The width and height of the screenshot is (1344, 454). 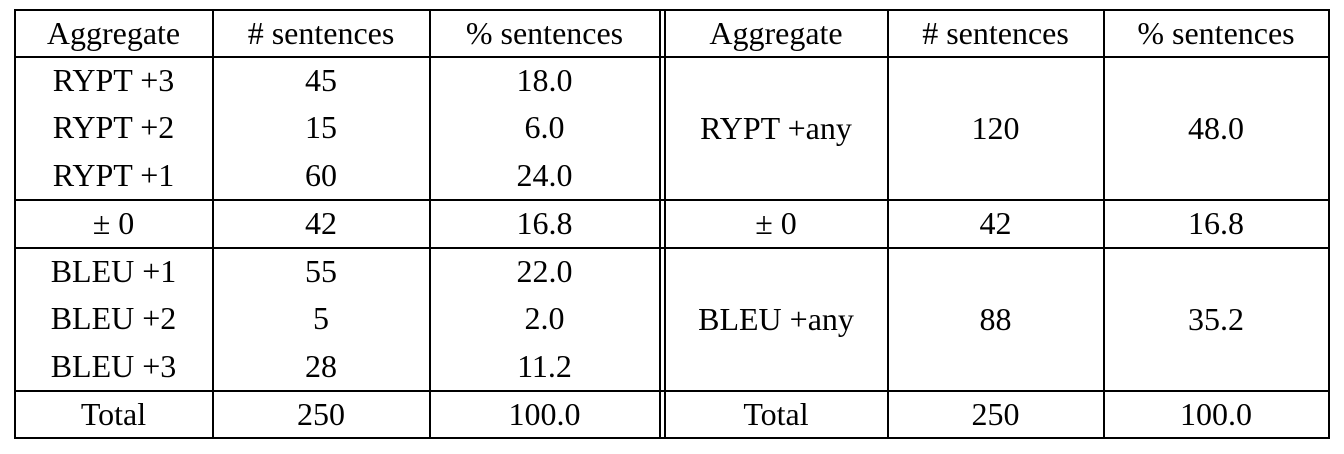 I want to click on rule-rypt, so click(x=672, y=200).